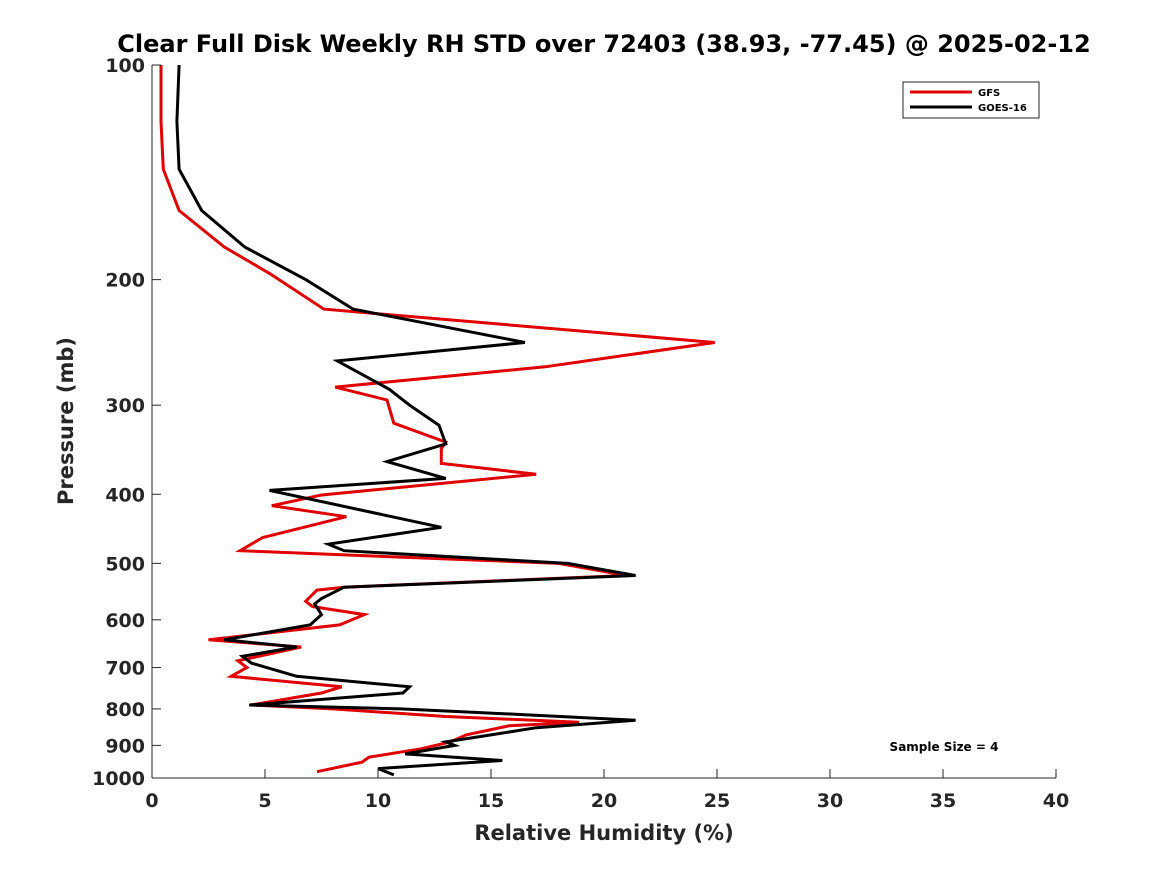 The width and height of the screenshot is (1167, 875). I want to click on x-tick-label: 40, so click(1056, 801).